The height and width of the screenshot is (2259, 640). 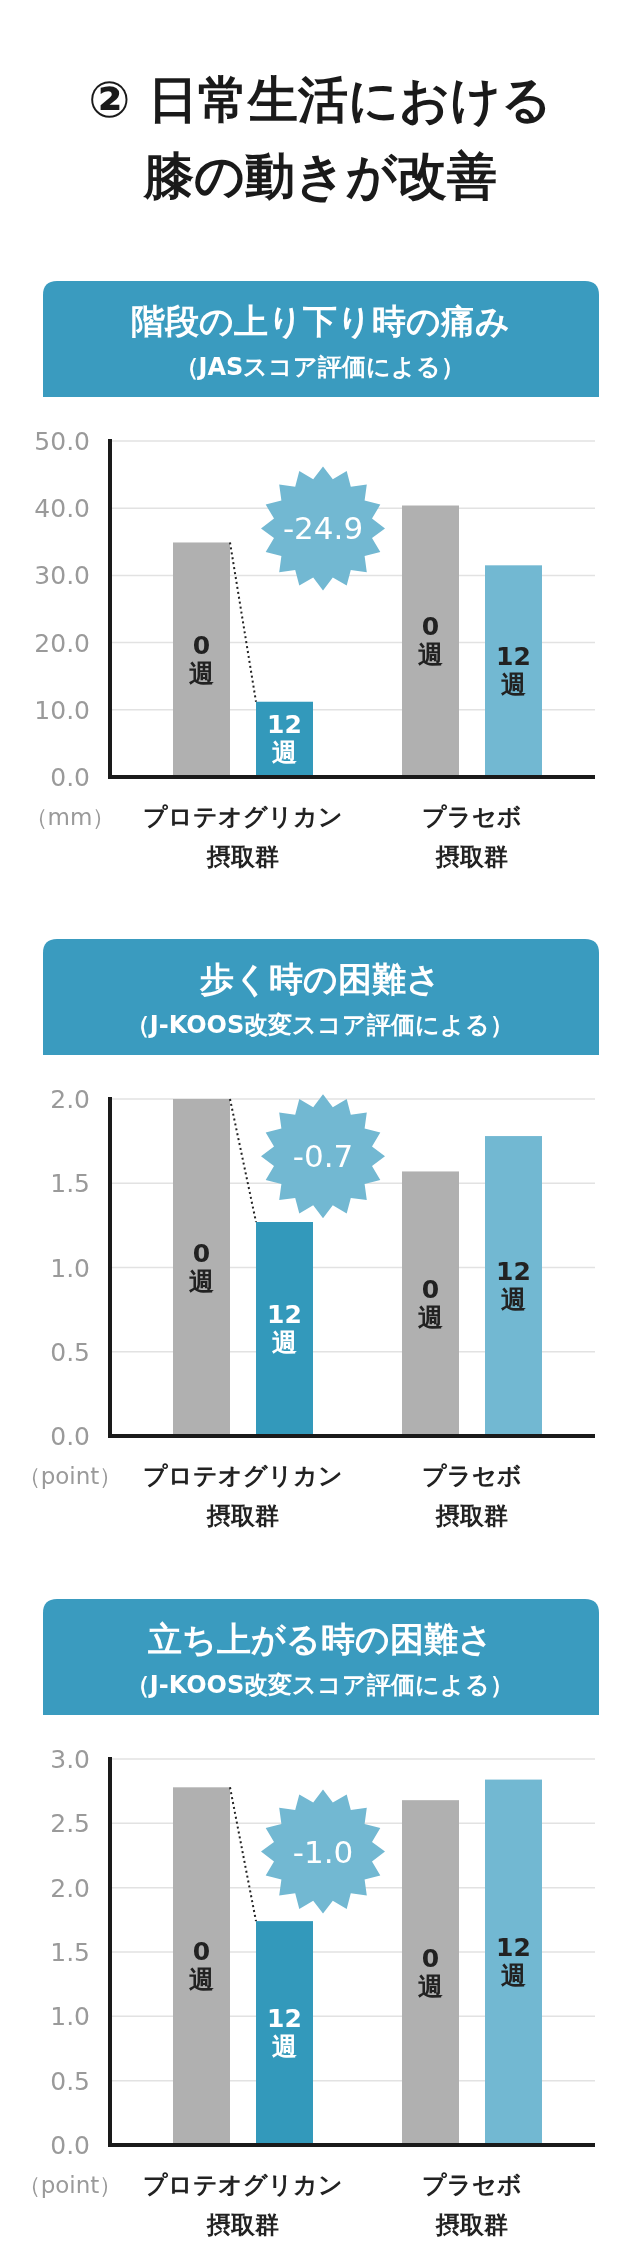 I want to click on y-tick-label: 40.0, so click(x=62, y=509).